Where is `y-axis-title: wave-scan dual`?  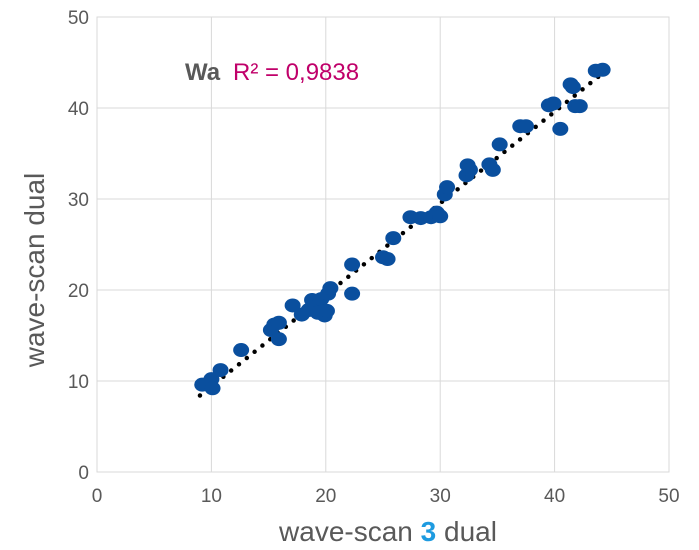
y-axis-title: wave-scan dual is located at coordinates (34, 271).